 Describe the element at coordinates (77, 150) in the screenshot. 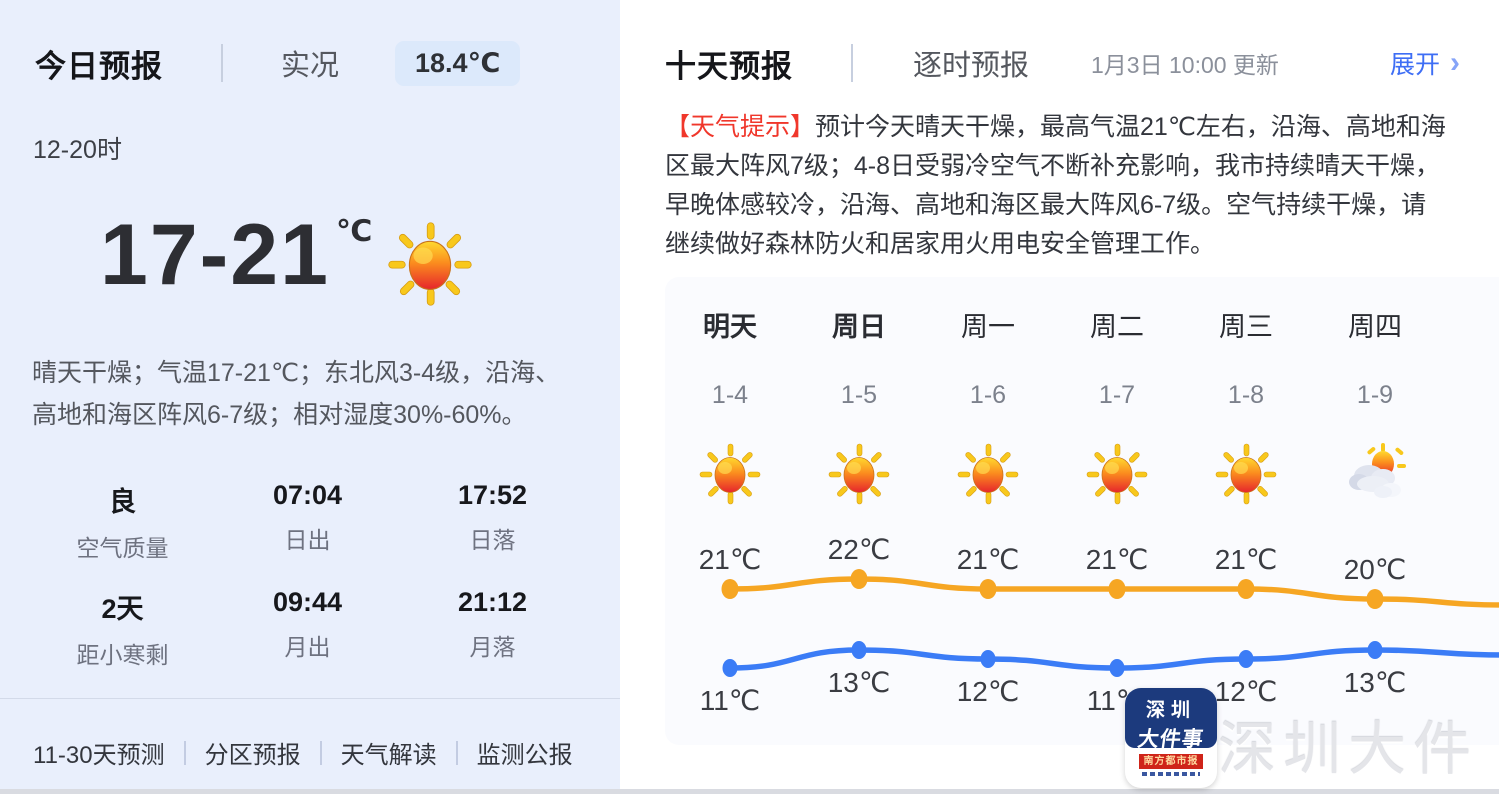

I see `forecast-time-range: 12-20时` at that location.